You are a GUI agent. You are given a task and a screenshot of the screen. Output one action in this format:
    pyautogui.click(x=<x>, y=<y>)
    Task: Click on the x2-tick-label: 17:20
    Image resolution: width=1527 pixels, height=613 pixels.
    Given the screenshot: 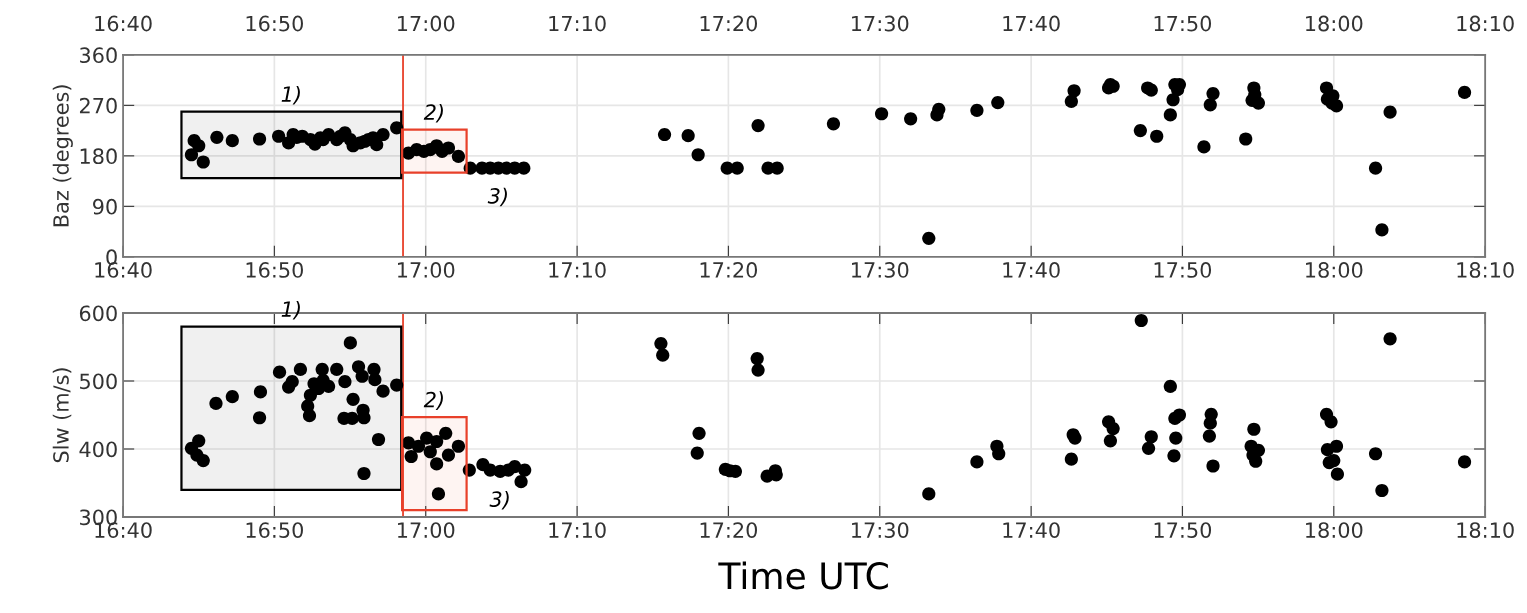 What is the action you would take?
    pyautogui.click(x=729, y=23)
    